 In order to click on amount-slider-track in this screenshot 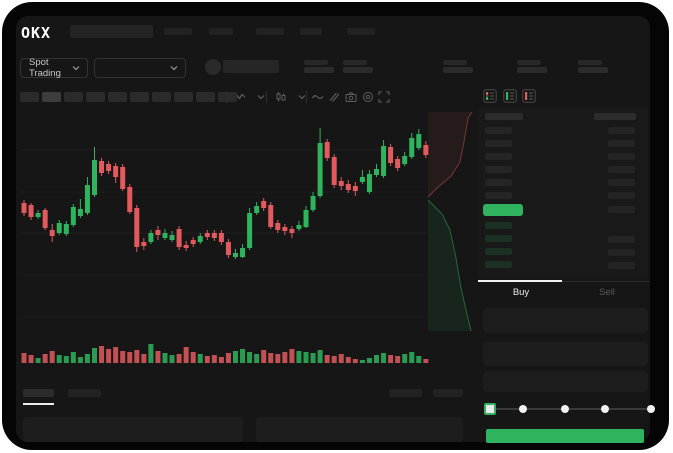, I will do `click(570, 409)`.